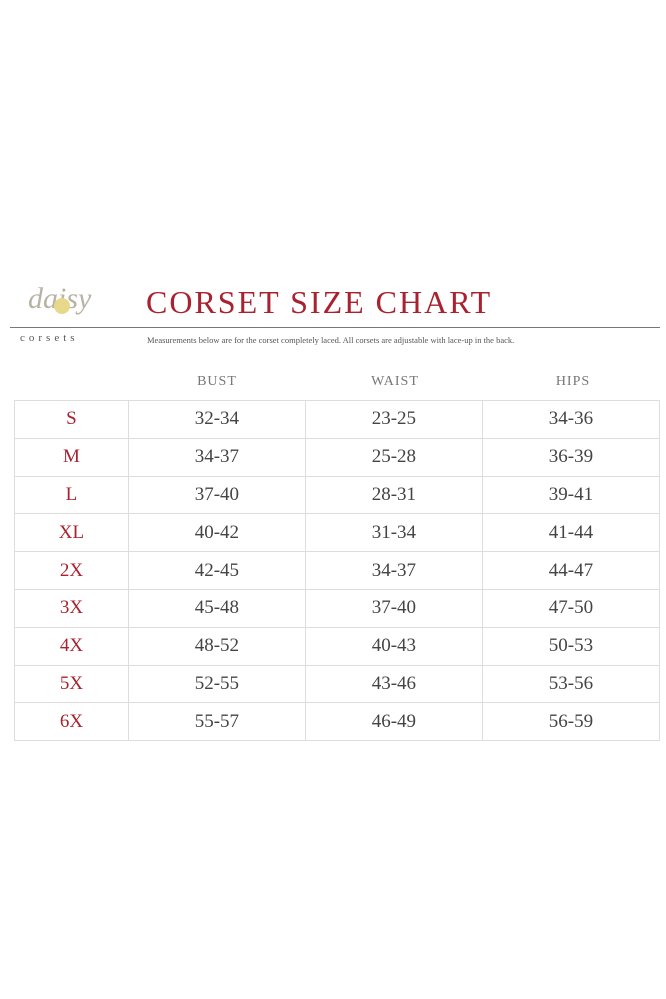 The width and height of the screenshot is (666, 999). I want to click on cell-waist: 43-46, so click(393, 684).